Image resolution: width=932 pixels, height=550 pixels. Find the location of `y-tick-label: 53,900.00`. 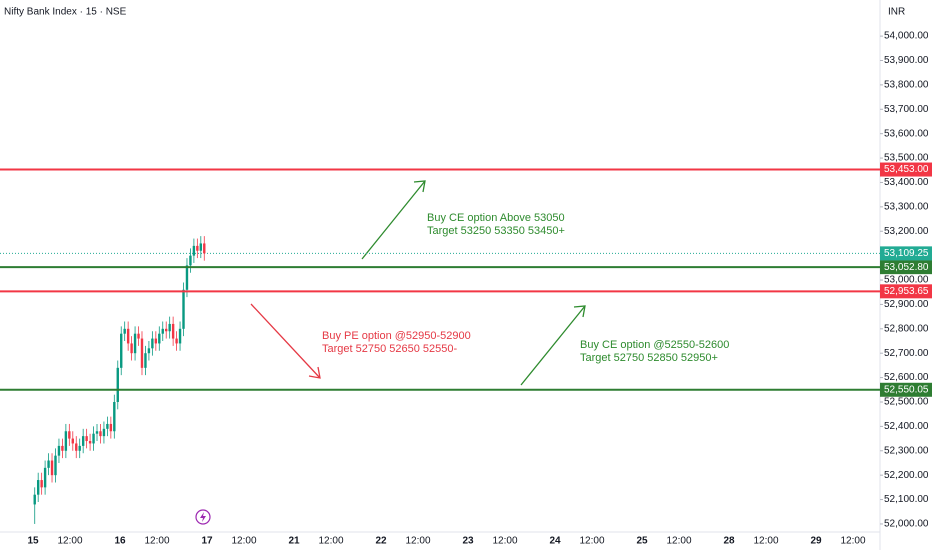

y-tick-label: 53,900.00 is located at coordinates (906, 60).